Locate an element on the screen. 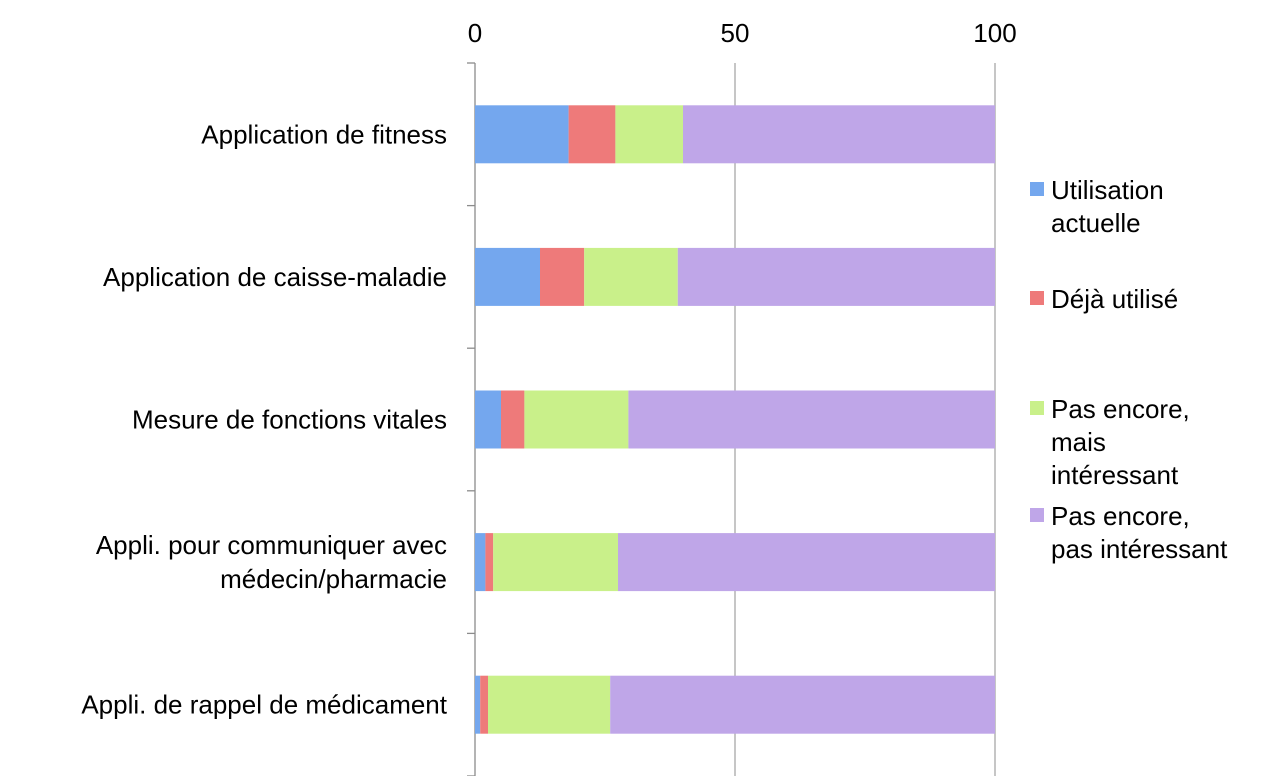 The height and width of the screenshot is (776, 1266). x-tick-label: 50 is located at coordinates (735, 33).